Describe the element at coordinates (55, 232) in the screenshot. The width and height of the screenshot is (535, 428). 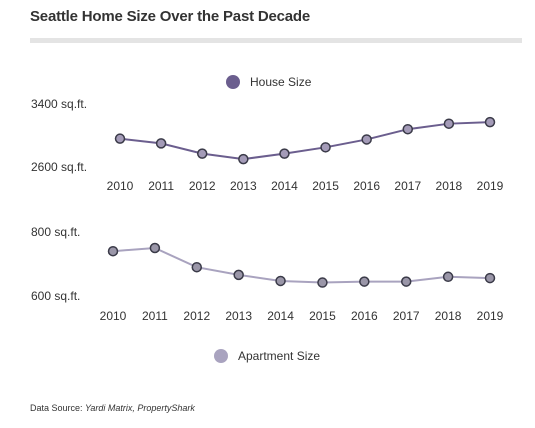
I see `y-tick-label: 800 sq.ft.` at that location.